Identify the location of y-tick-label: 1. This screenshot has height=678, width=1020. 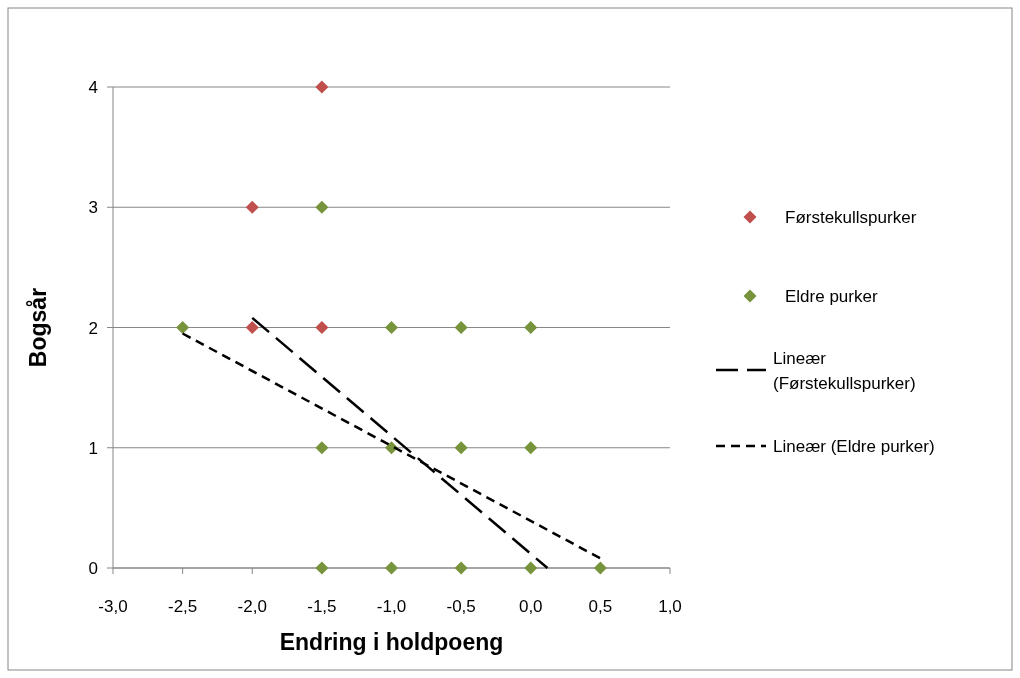
(93, 448).